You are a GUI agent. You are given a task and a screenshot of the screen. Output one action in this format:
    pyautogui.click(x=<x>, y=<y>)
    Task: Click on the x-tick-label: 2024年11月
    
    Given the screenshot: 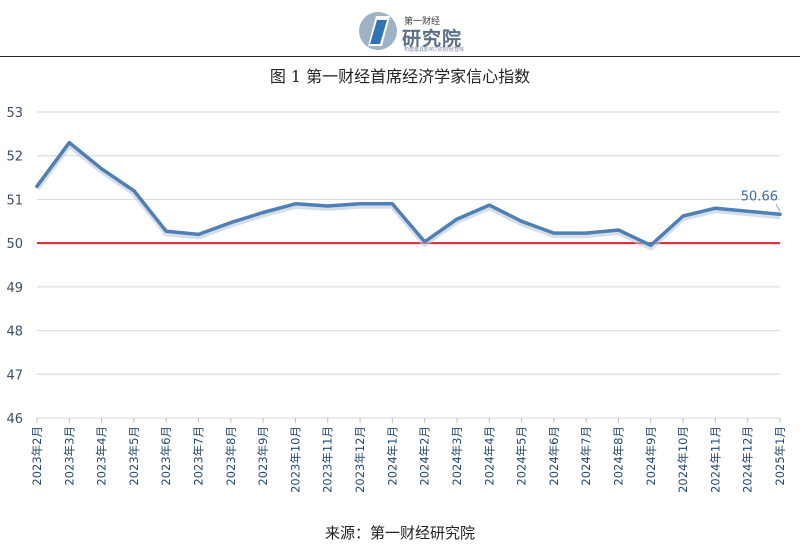 What is the action you would take?
    pyautogui.click(x=715, y=459)
    